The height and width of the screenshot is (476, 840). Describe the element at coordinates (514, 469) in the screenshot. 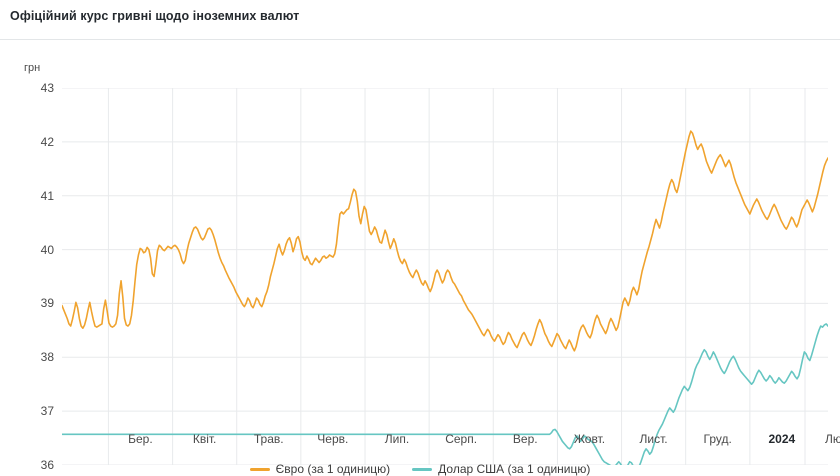

I see `legend-label: Долар США (за 1 одиницю)` at that location.